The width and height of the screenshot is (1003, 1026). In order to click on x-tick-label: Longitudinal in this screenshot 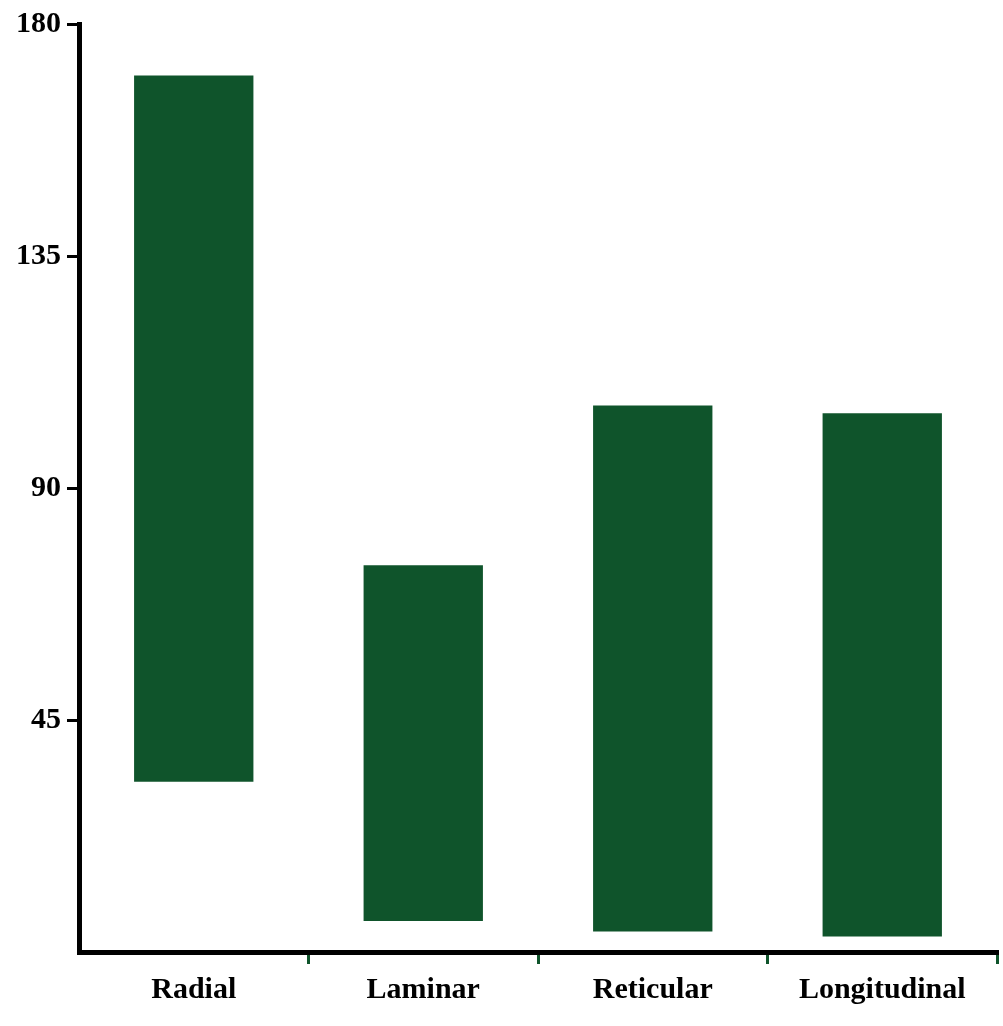, I will do `click(882, 987)`.